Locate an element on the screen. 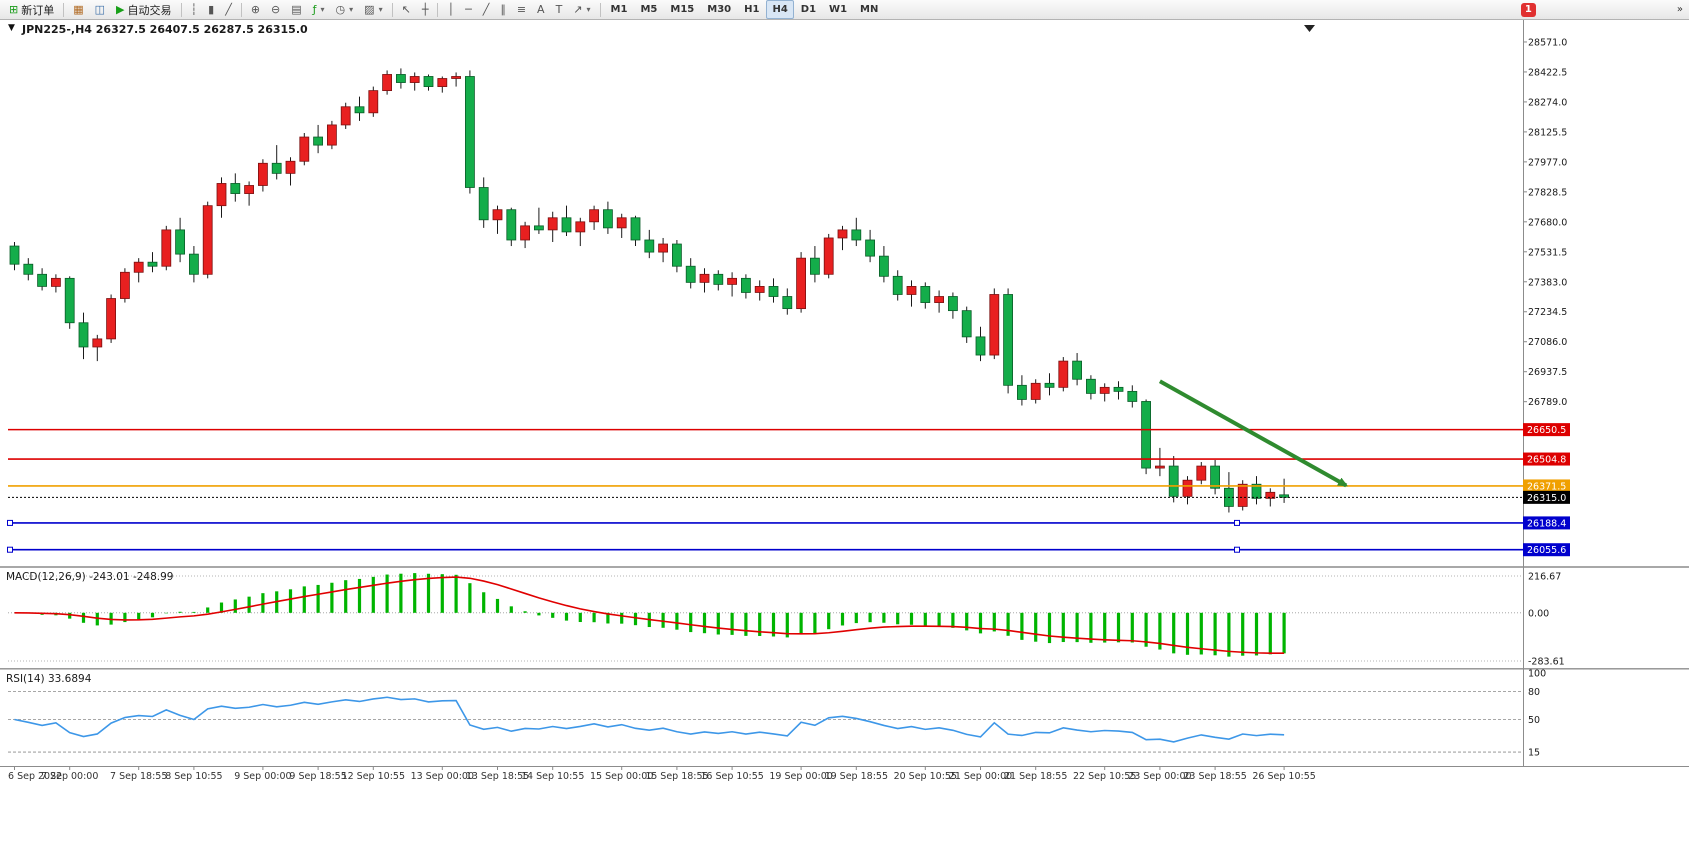 This screenshot has height=849, width=1689. svg-text: 13 Sep 00:00 is located at coordinates (442, 776).